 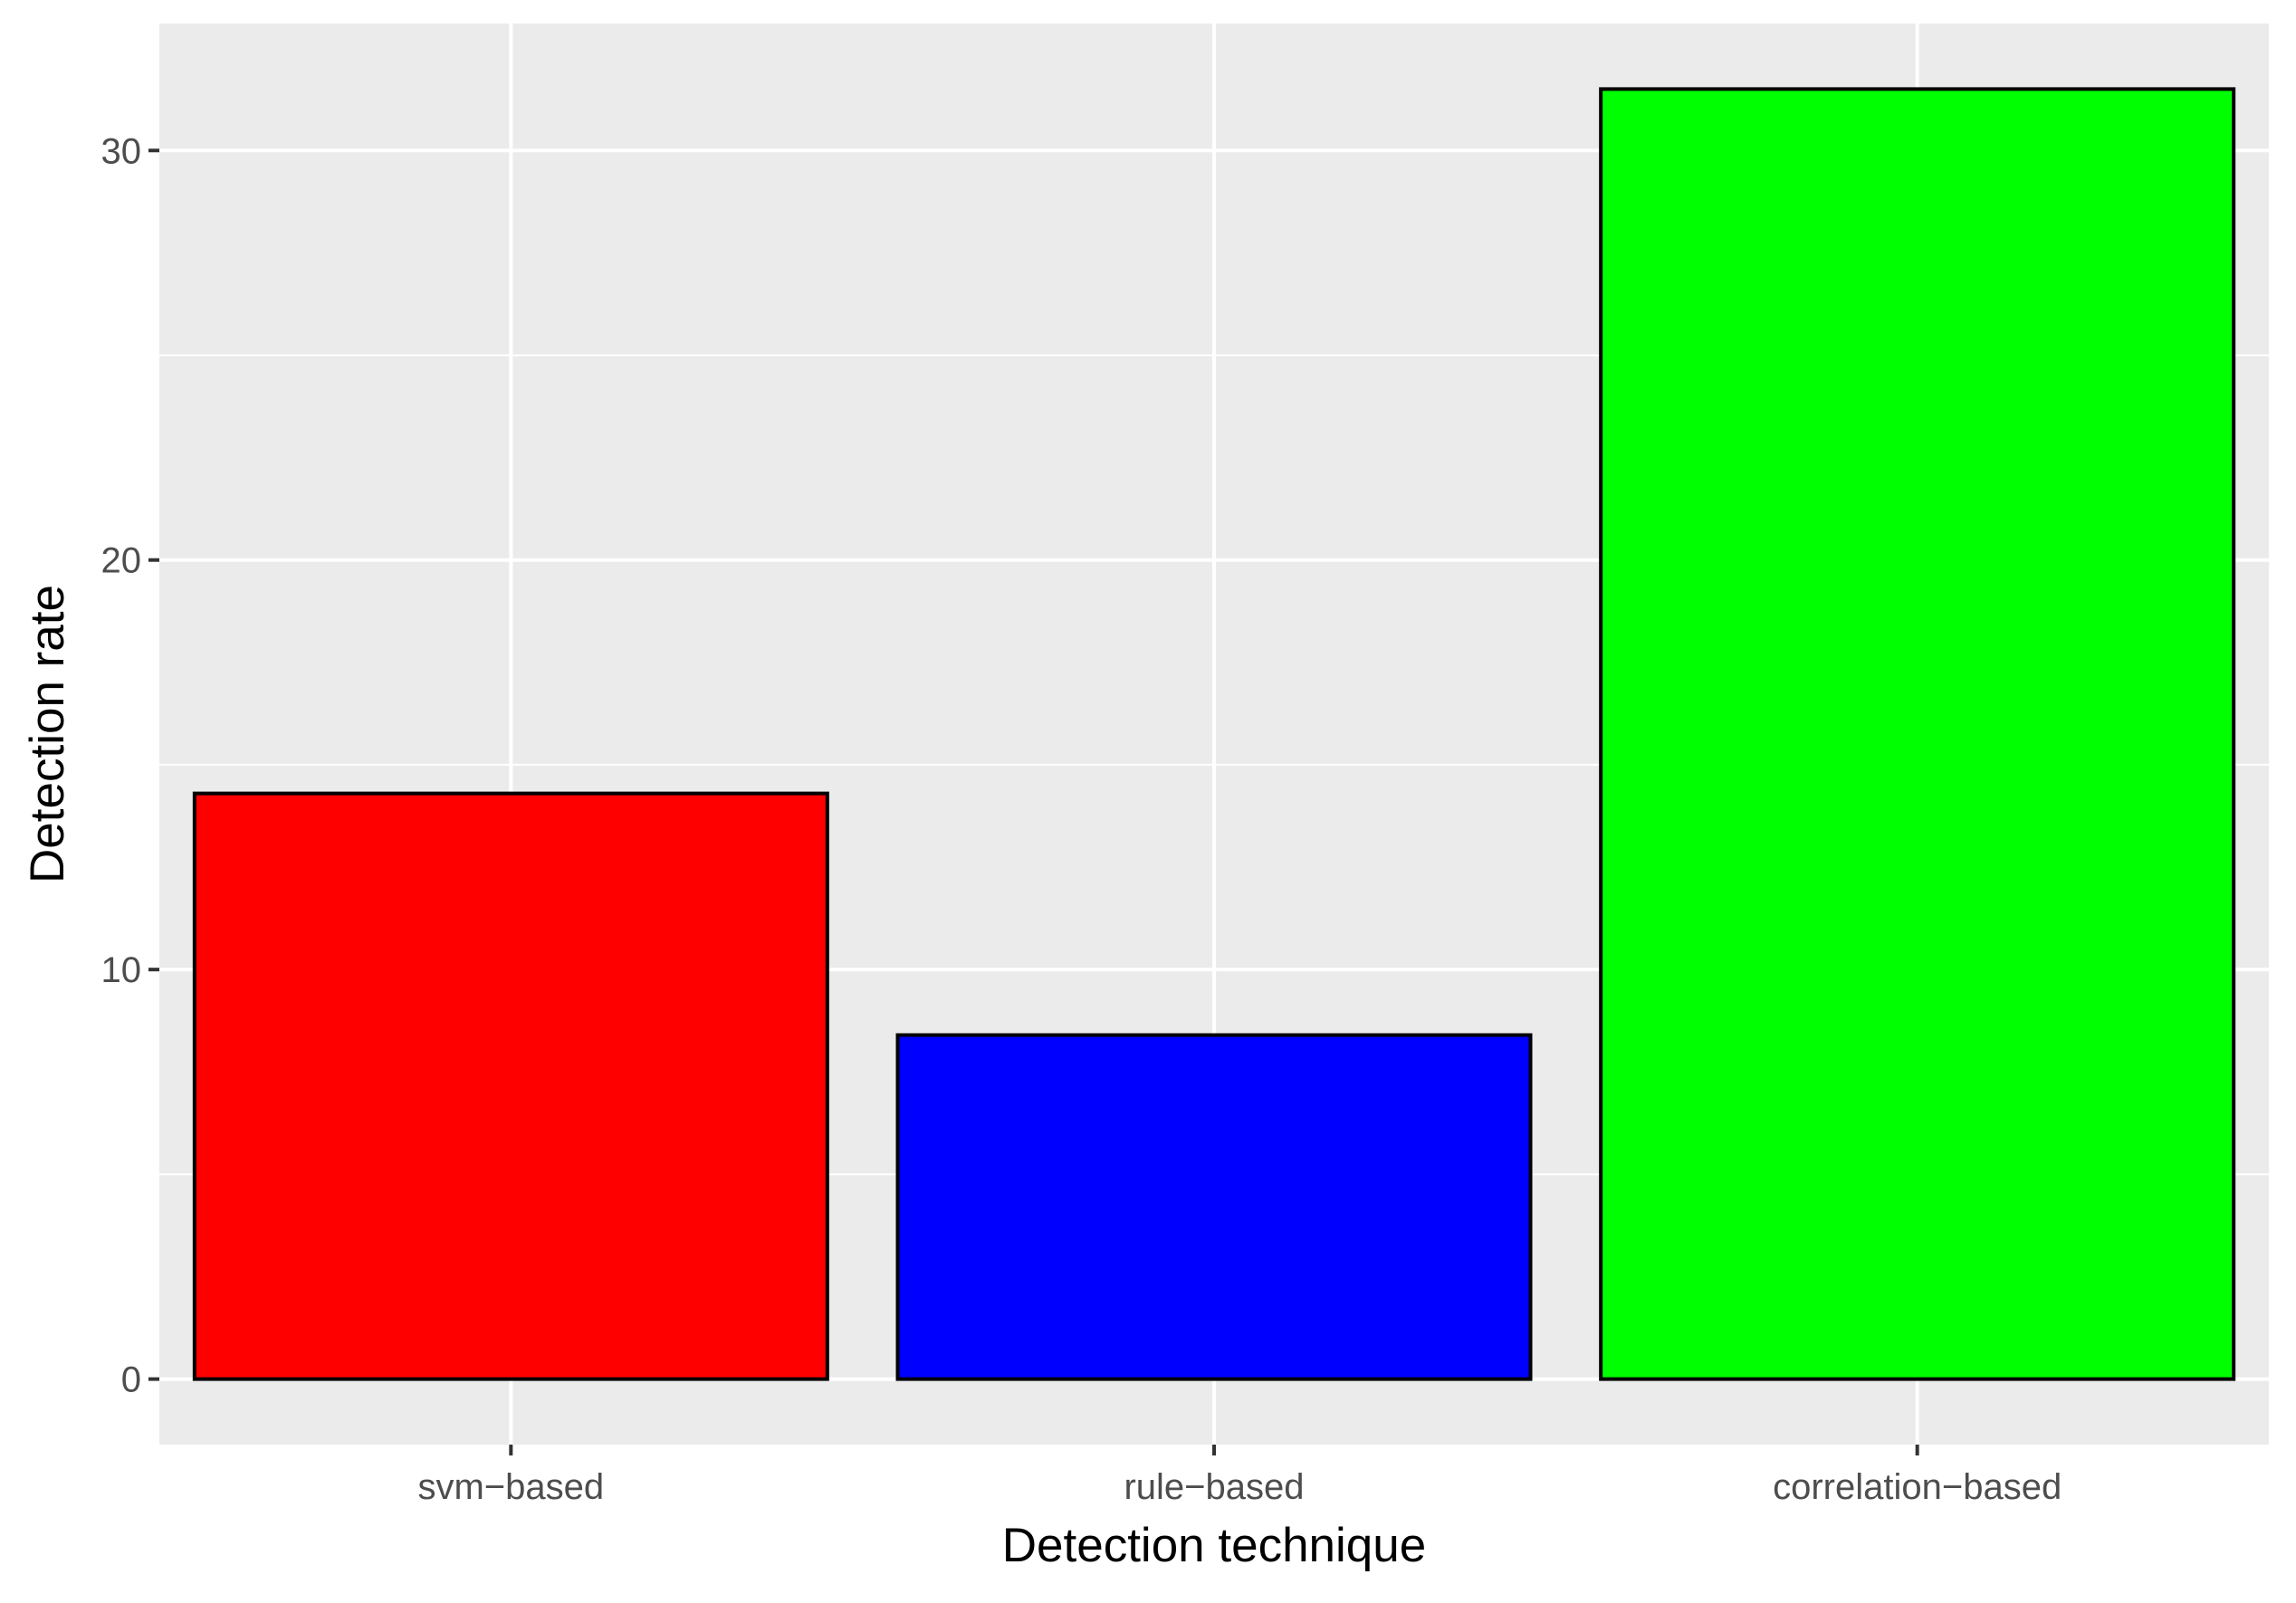 What do you see at coordinates (1214, 1545) in the screenshot?
I see `x-axis-title: Detection technique` at bounding box center [1214, 1545].